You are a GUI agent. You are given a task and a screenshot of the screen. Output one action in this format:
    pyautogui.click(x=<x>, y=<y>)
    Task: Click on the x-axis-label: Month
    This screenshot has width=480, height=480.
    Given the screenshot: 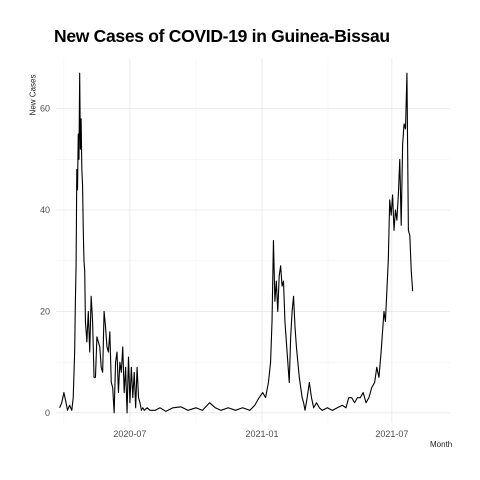 What is the action you would take?
    pyautogui.click(x=441, y=444)
    